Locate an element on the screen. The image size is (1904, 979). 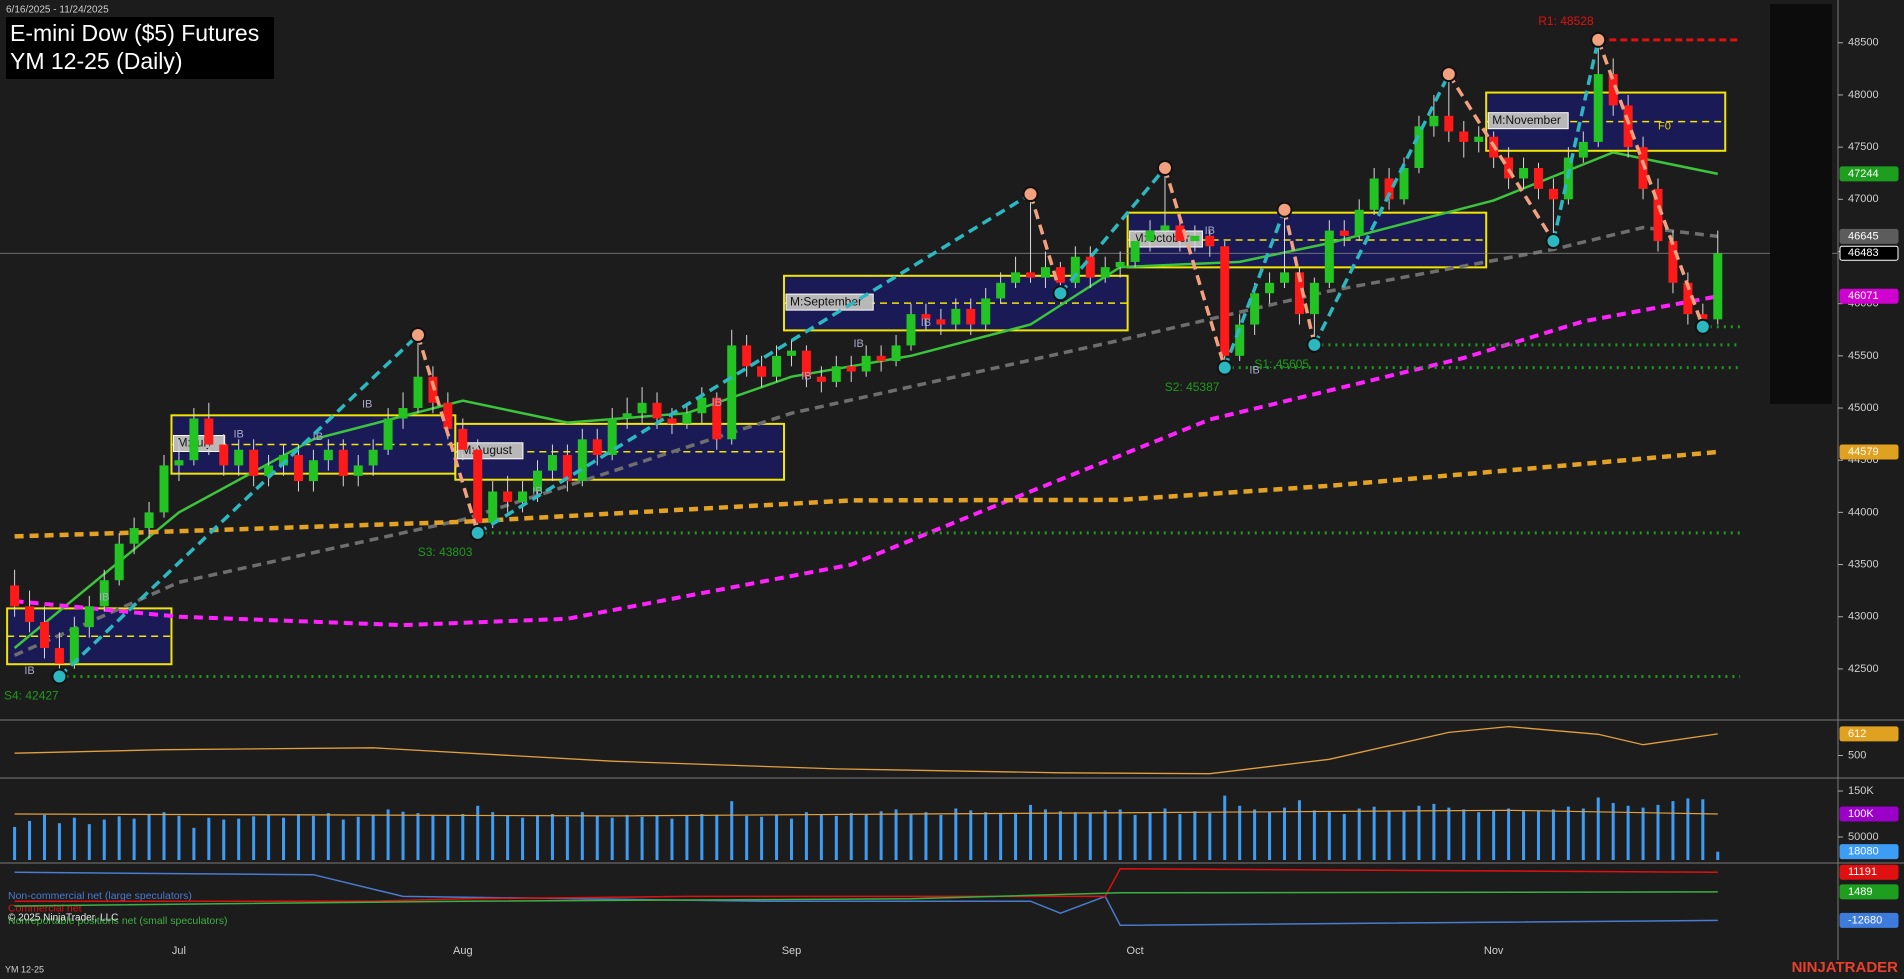
atr-tag: 612 is located at coordinates (1857, 734).